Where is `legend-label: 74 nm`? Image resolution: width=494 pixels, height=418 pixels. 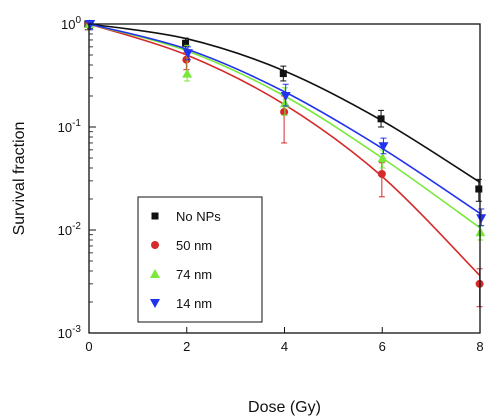
legend-label: 74 nm is located at coordinates (194, 274).